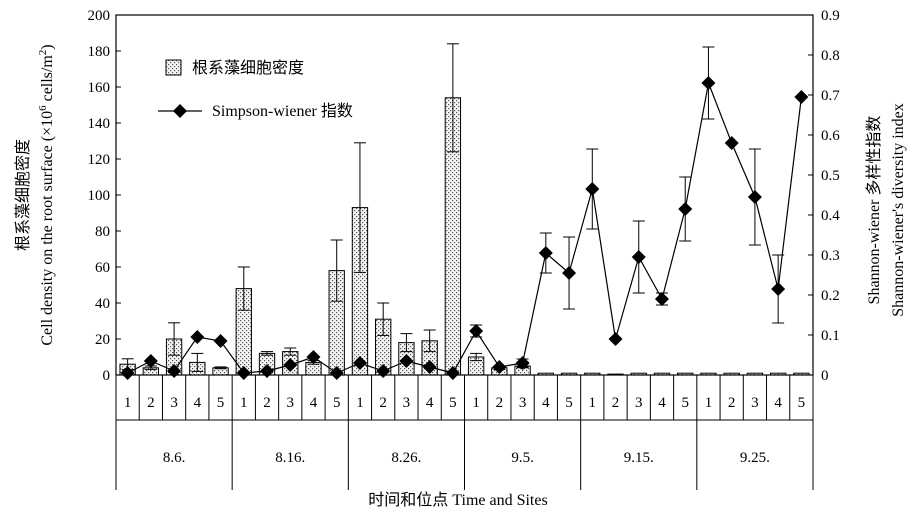  Describe the element at coordinates (255, 89) in the screenshot. I see `legend: 根系藻细胞密度 Simpson-wiener 指数` at that location.